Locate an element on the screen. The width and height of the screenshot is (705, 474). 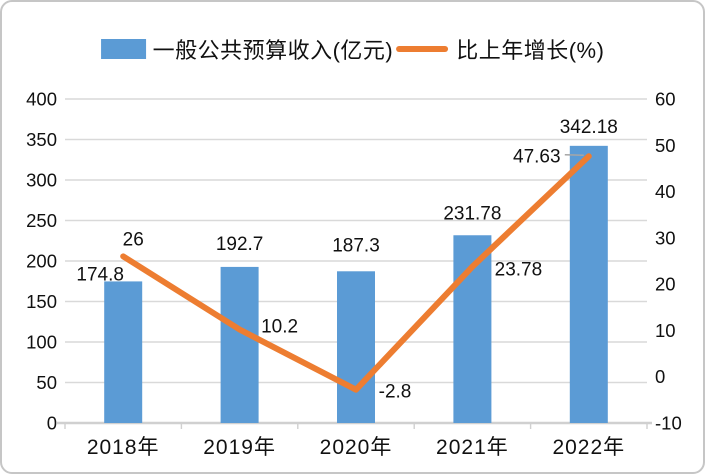
legend: 一般公共预算收入(亿元) 比上年增长(%) is located at coordinates (352, 49).